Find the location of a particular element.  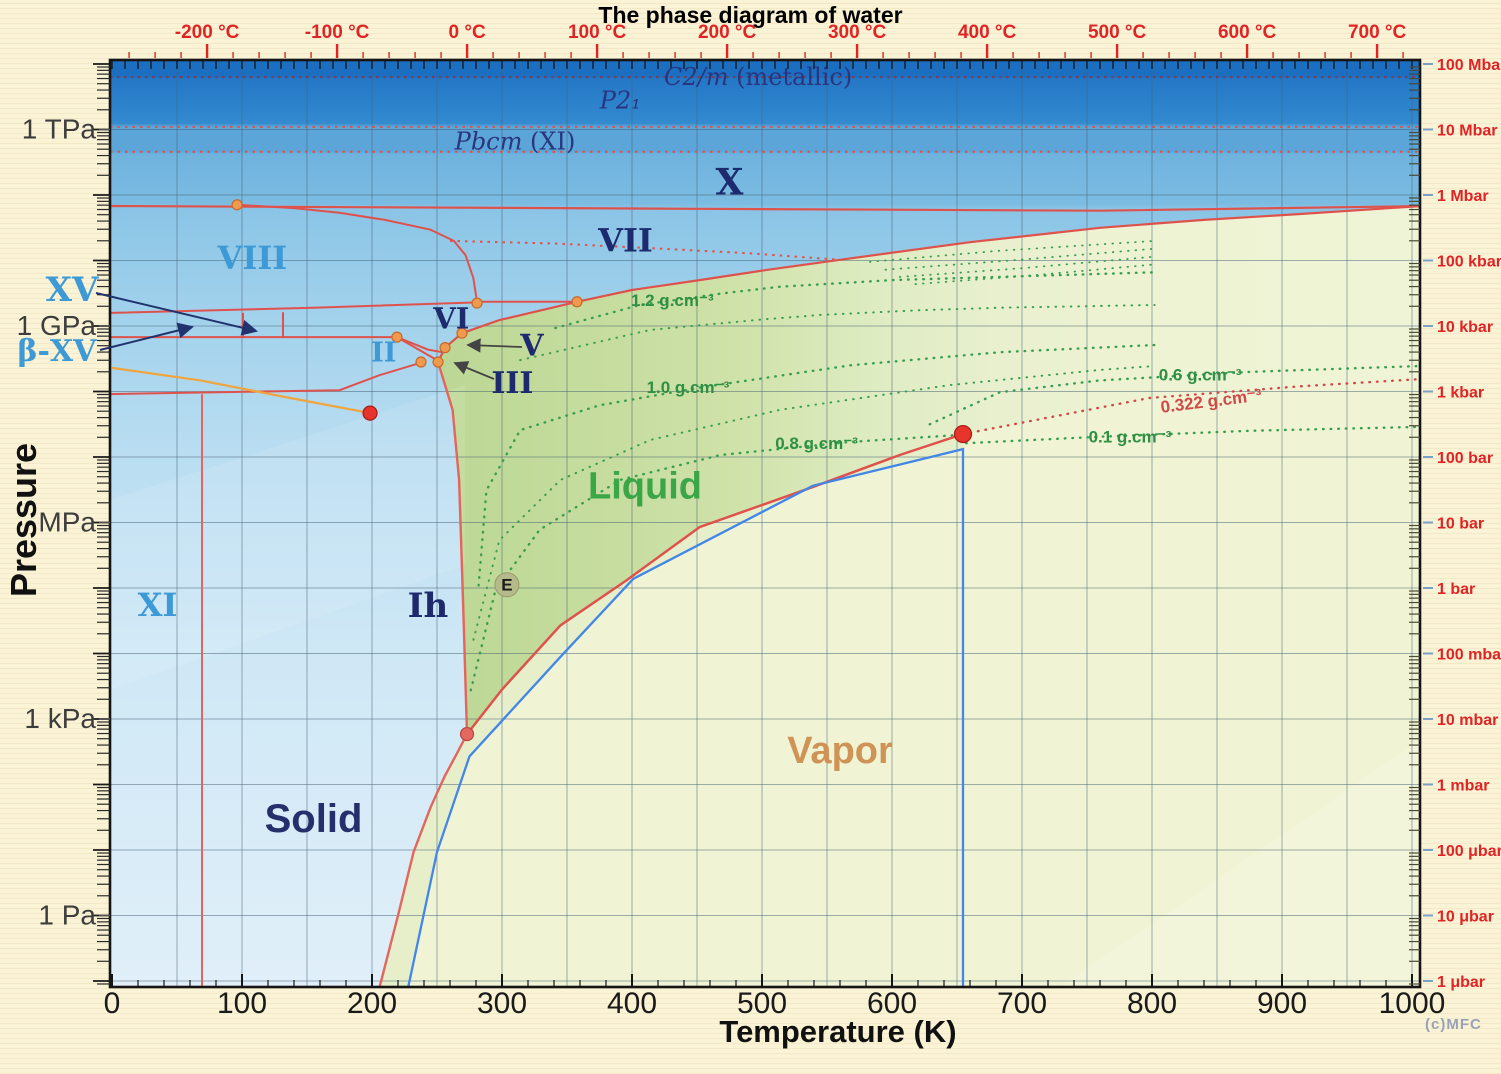

vi-vii-viii-triple-point is located at coordinates (477, 303).